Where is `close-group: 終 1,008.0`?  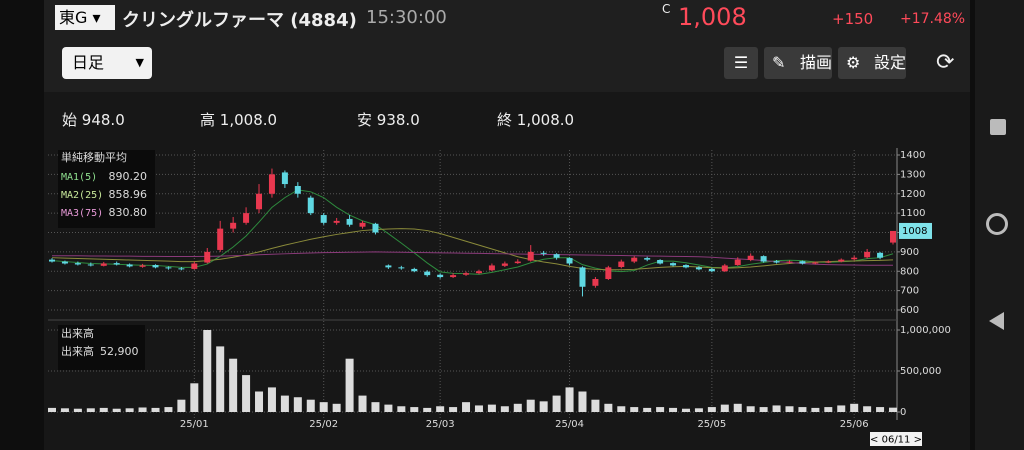
close-group: 終 1,008.0 is located at coordinates (535, 119).